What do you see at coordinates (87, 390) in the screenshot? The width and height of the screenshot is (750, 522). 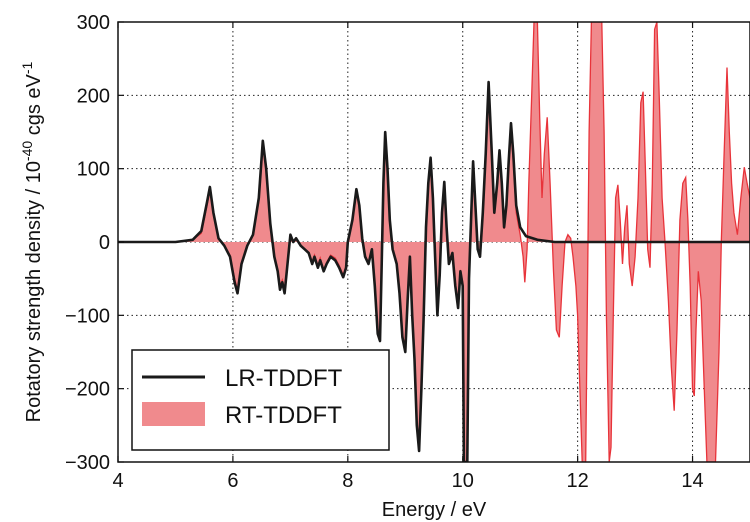 I see `y-tick-label: −200` at bounding box center [87, 390].